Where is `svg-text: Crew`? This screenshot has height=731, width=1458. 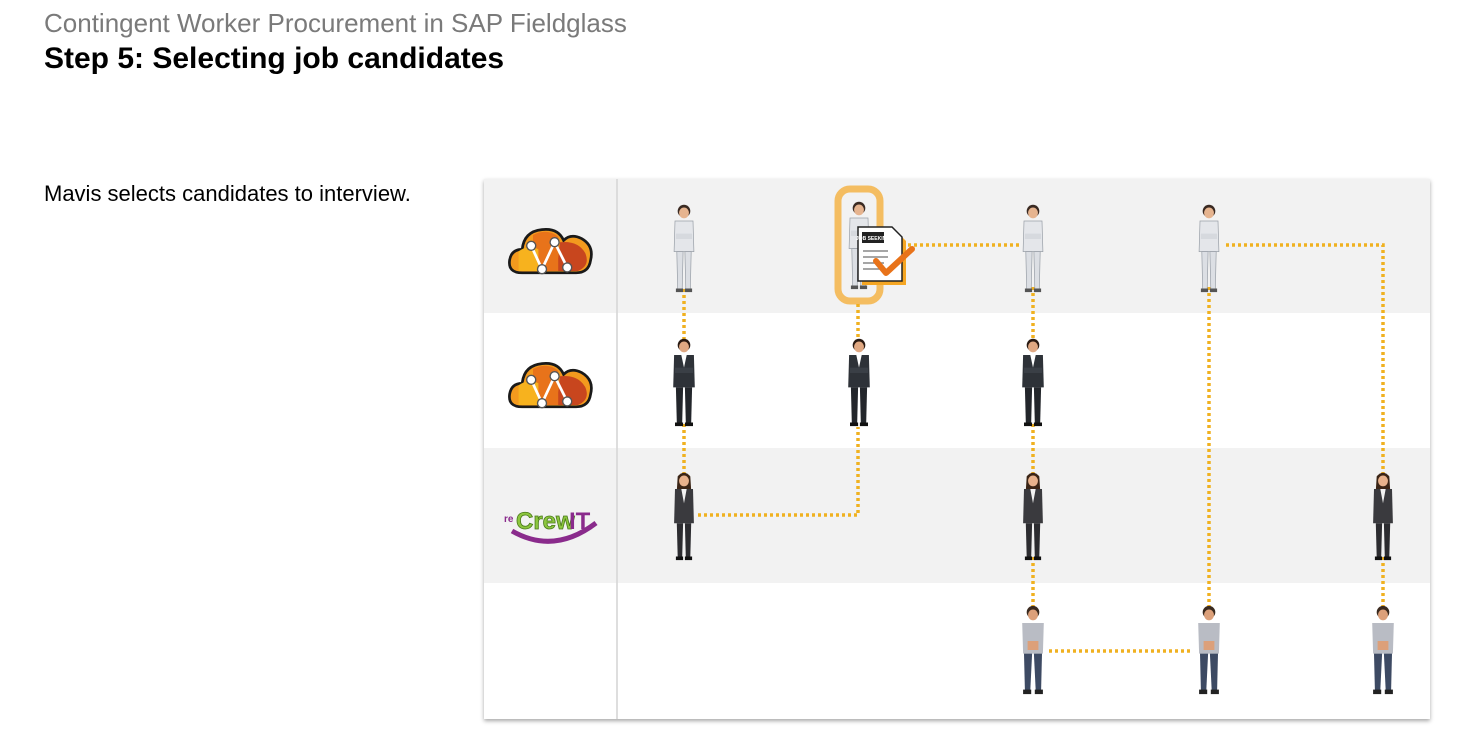 svg-text: Crew is located at coordinates (545, 521).